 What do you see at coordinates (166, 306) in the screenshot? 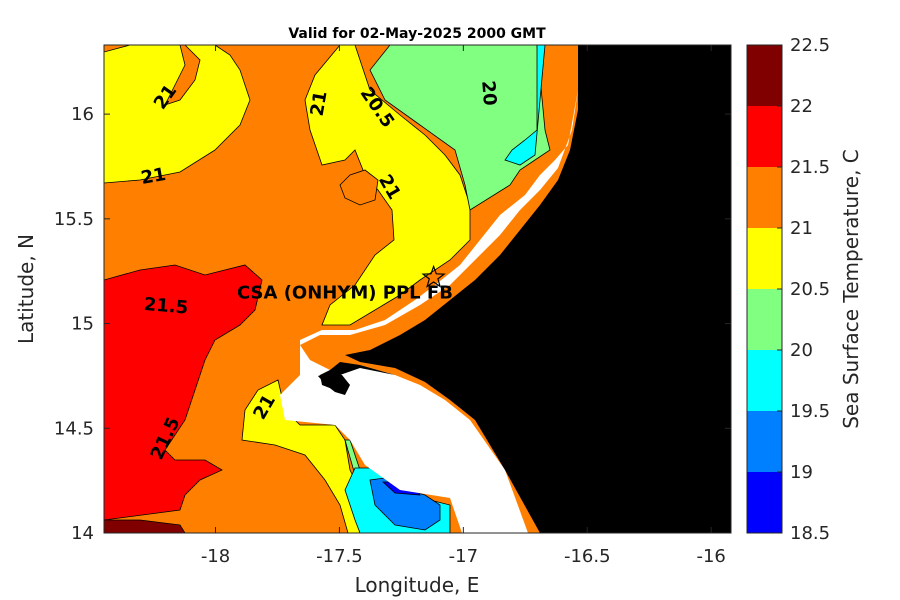
I see `contour-label: 21.5` at bounding box center [166, 306].